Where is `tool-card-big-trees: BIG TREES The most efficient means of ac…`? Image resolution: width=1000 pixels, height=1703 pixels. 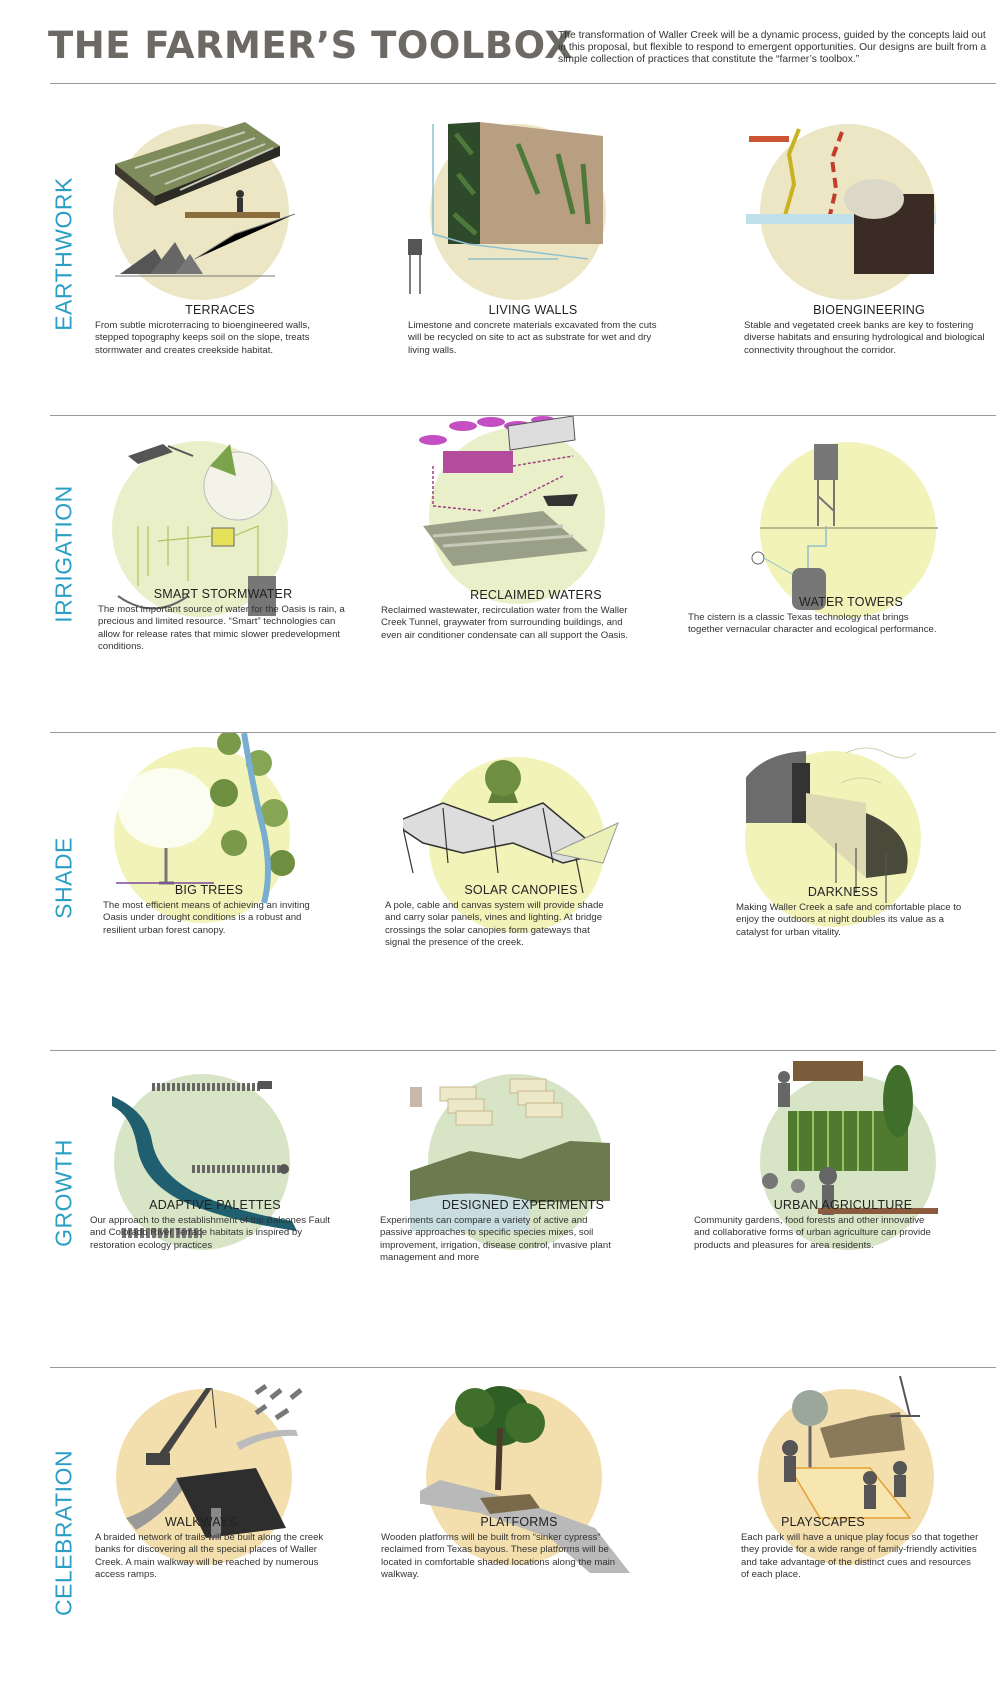
tool-card-big-trees: BIG TREES The most efficient means of ac… is located at coordinates (253, 891).